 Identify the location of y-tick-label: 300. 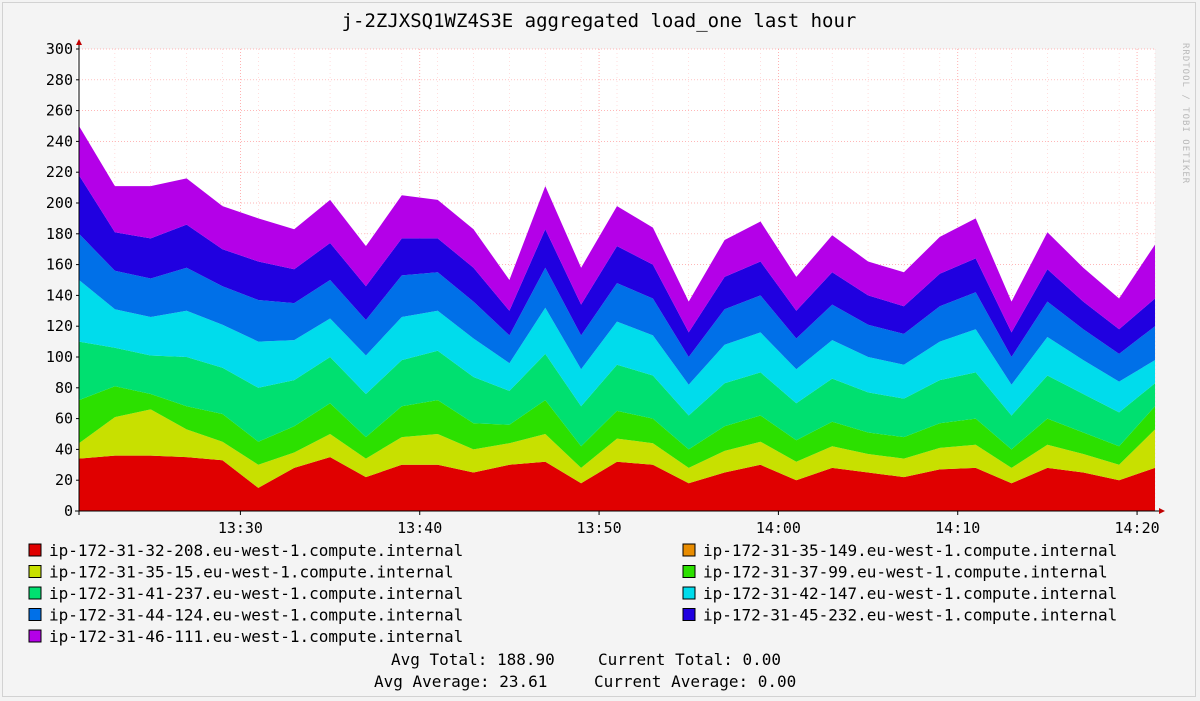
(59, 49).